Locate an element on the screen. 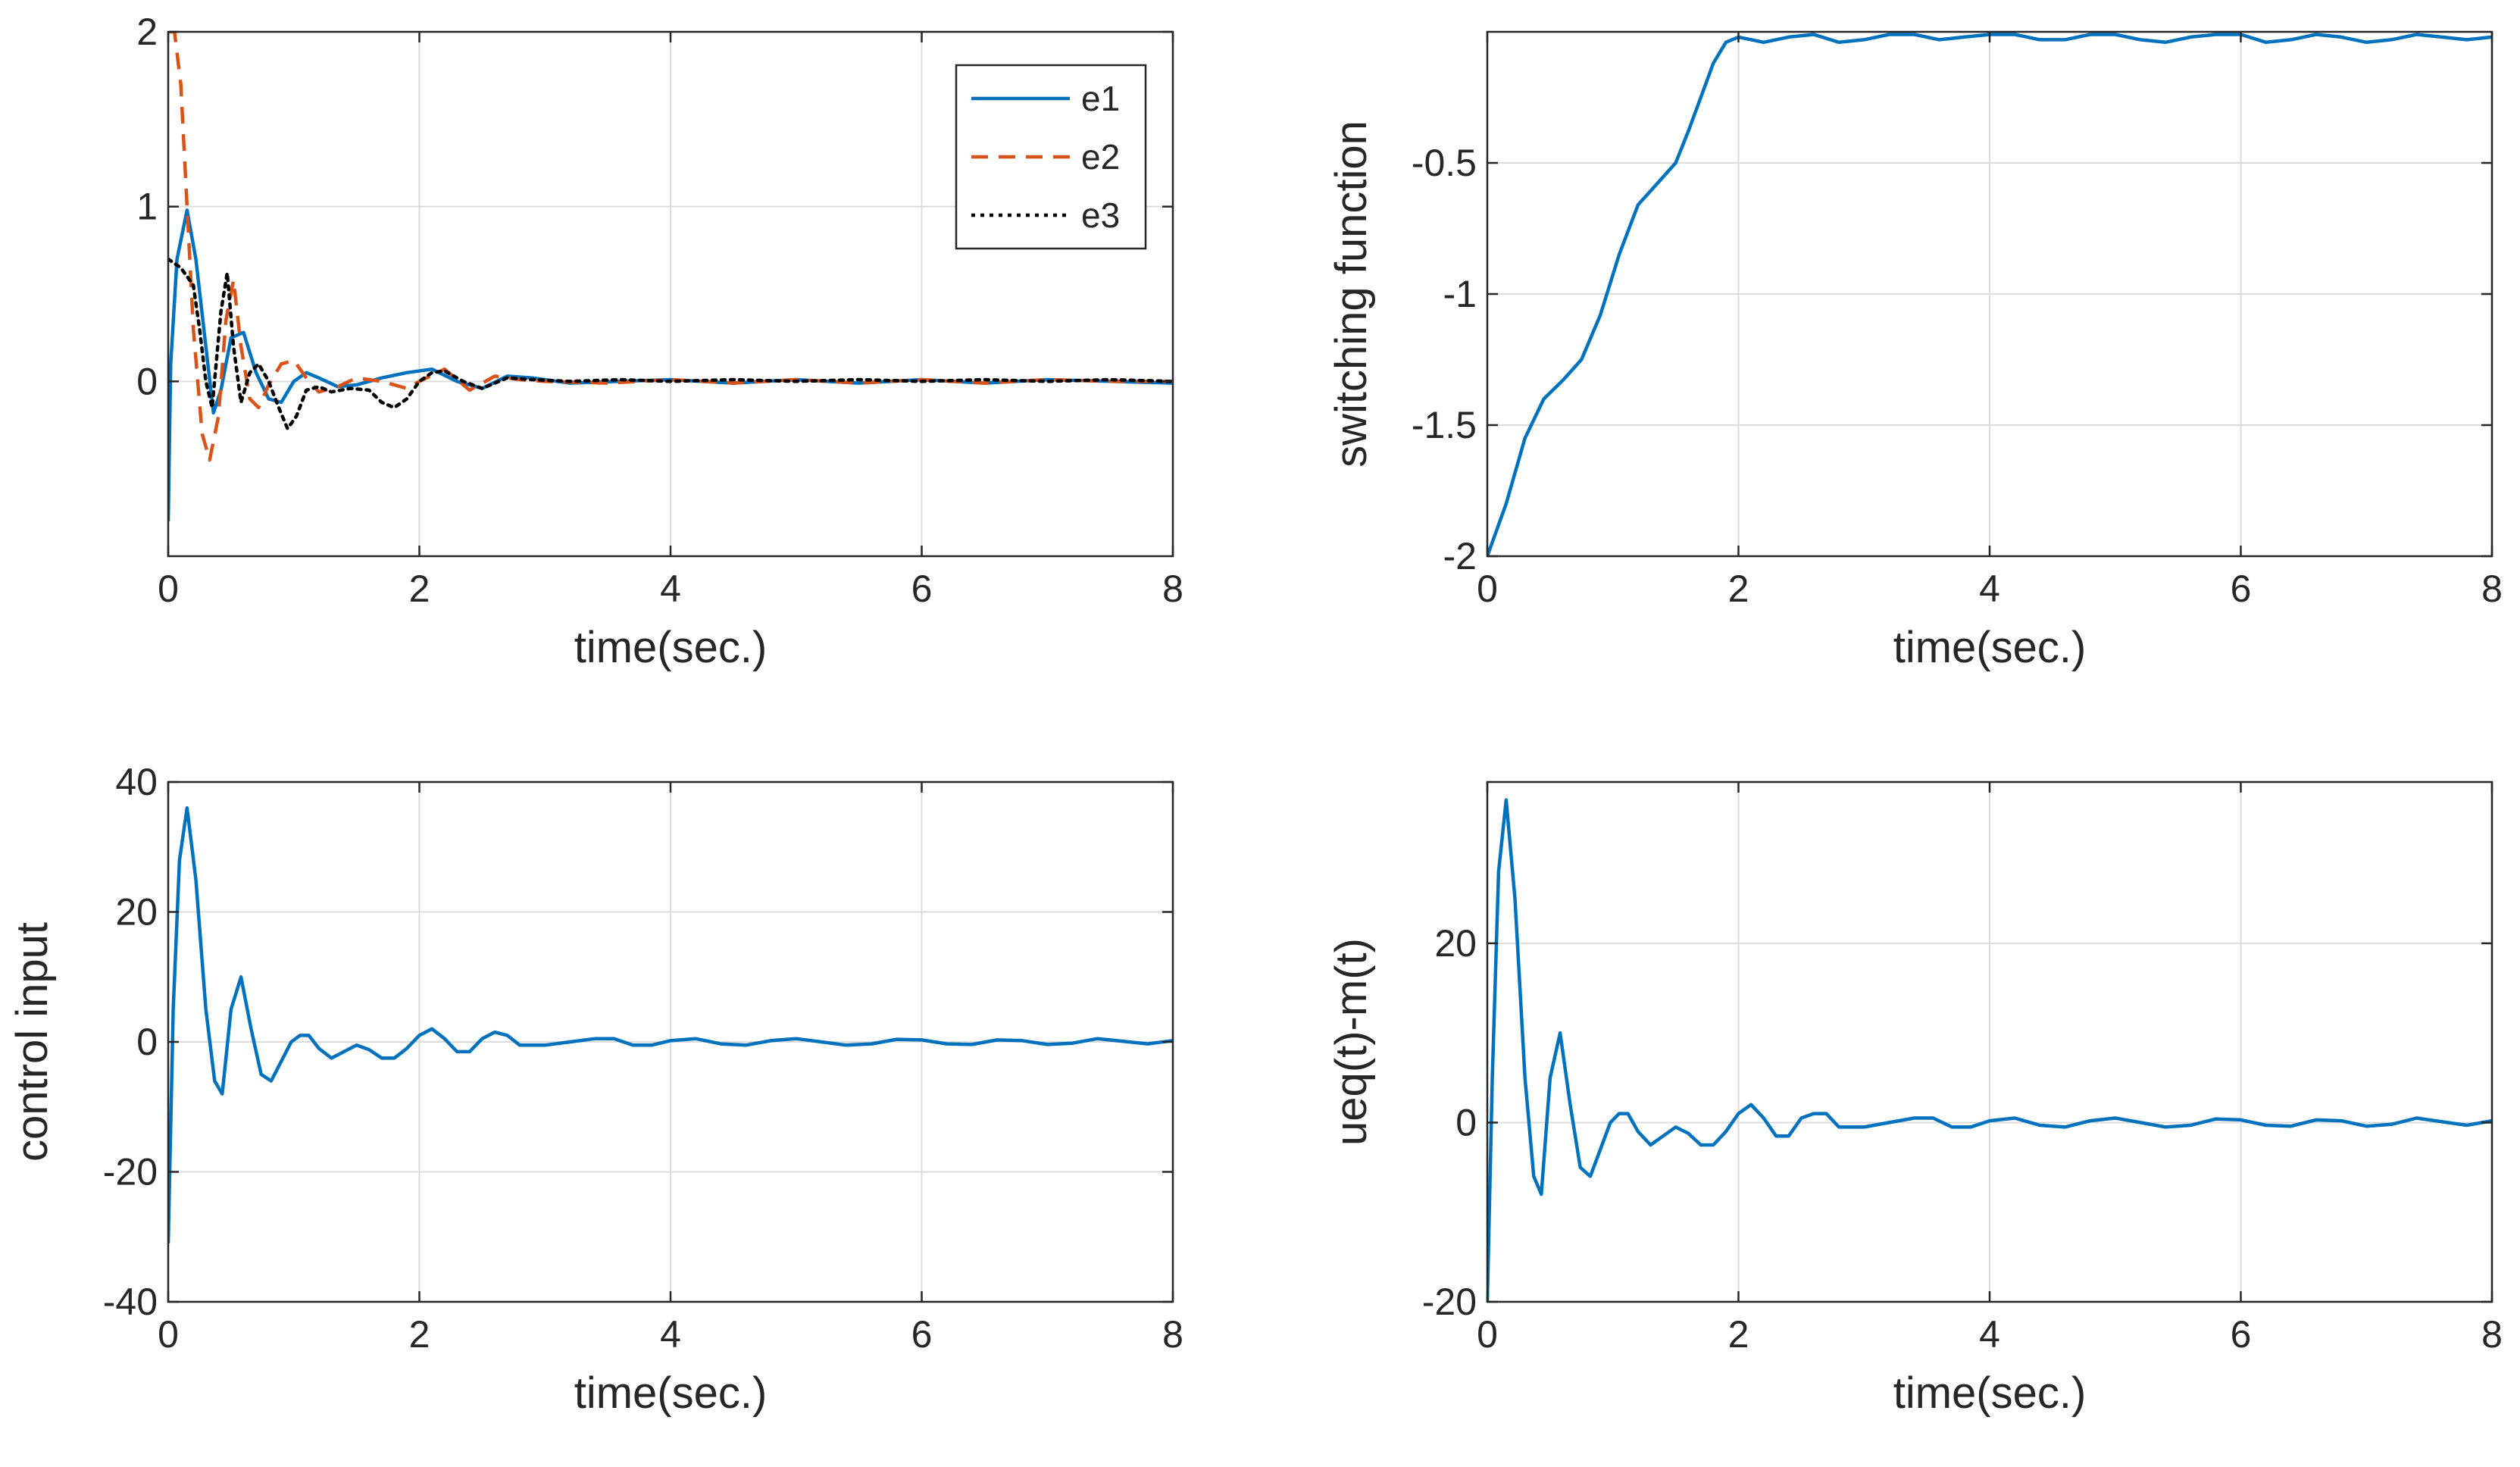 The height and width of the screenshot is (1467, 2520). series-line-e3 is located at coordinates (670, 343).